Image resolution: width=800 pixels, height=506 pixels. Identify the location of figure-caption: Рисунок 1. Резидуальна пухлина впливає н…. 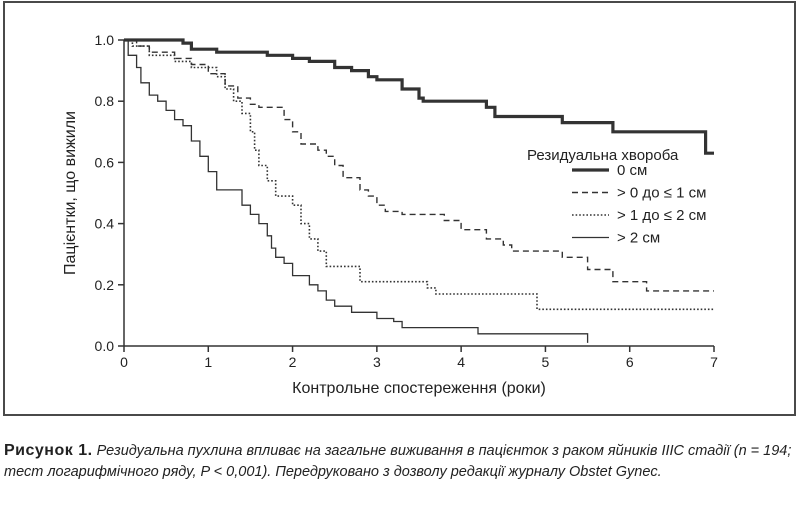
(400, 461).